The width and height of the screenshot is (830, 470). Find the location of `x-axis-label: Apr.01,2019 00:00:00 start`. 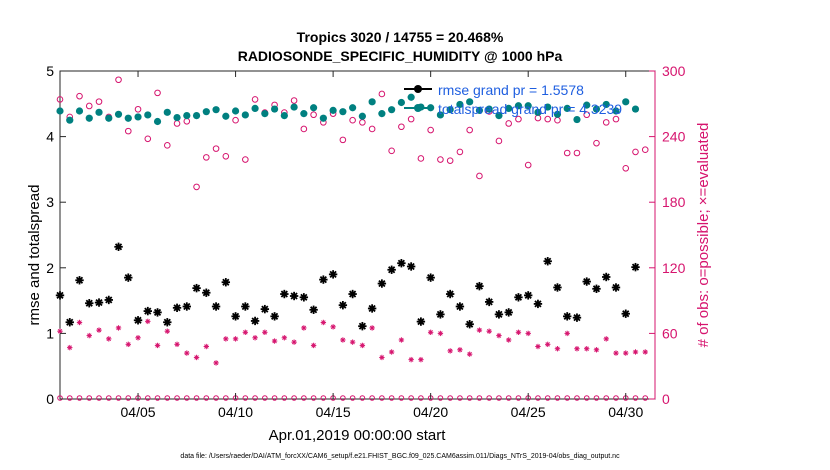

x-axis-label: Apr.01,2019 00:00:00 start is located at coordinates (358, 435).